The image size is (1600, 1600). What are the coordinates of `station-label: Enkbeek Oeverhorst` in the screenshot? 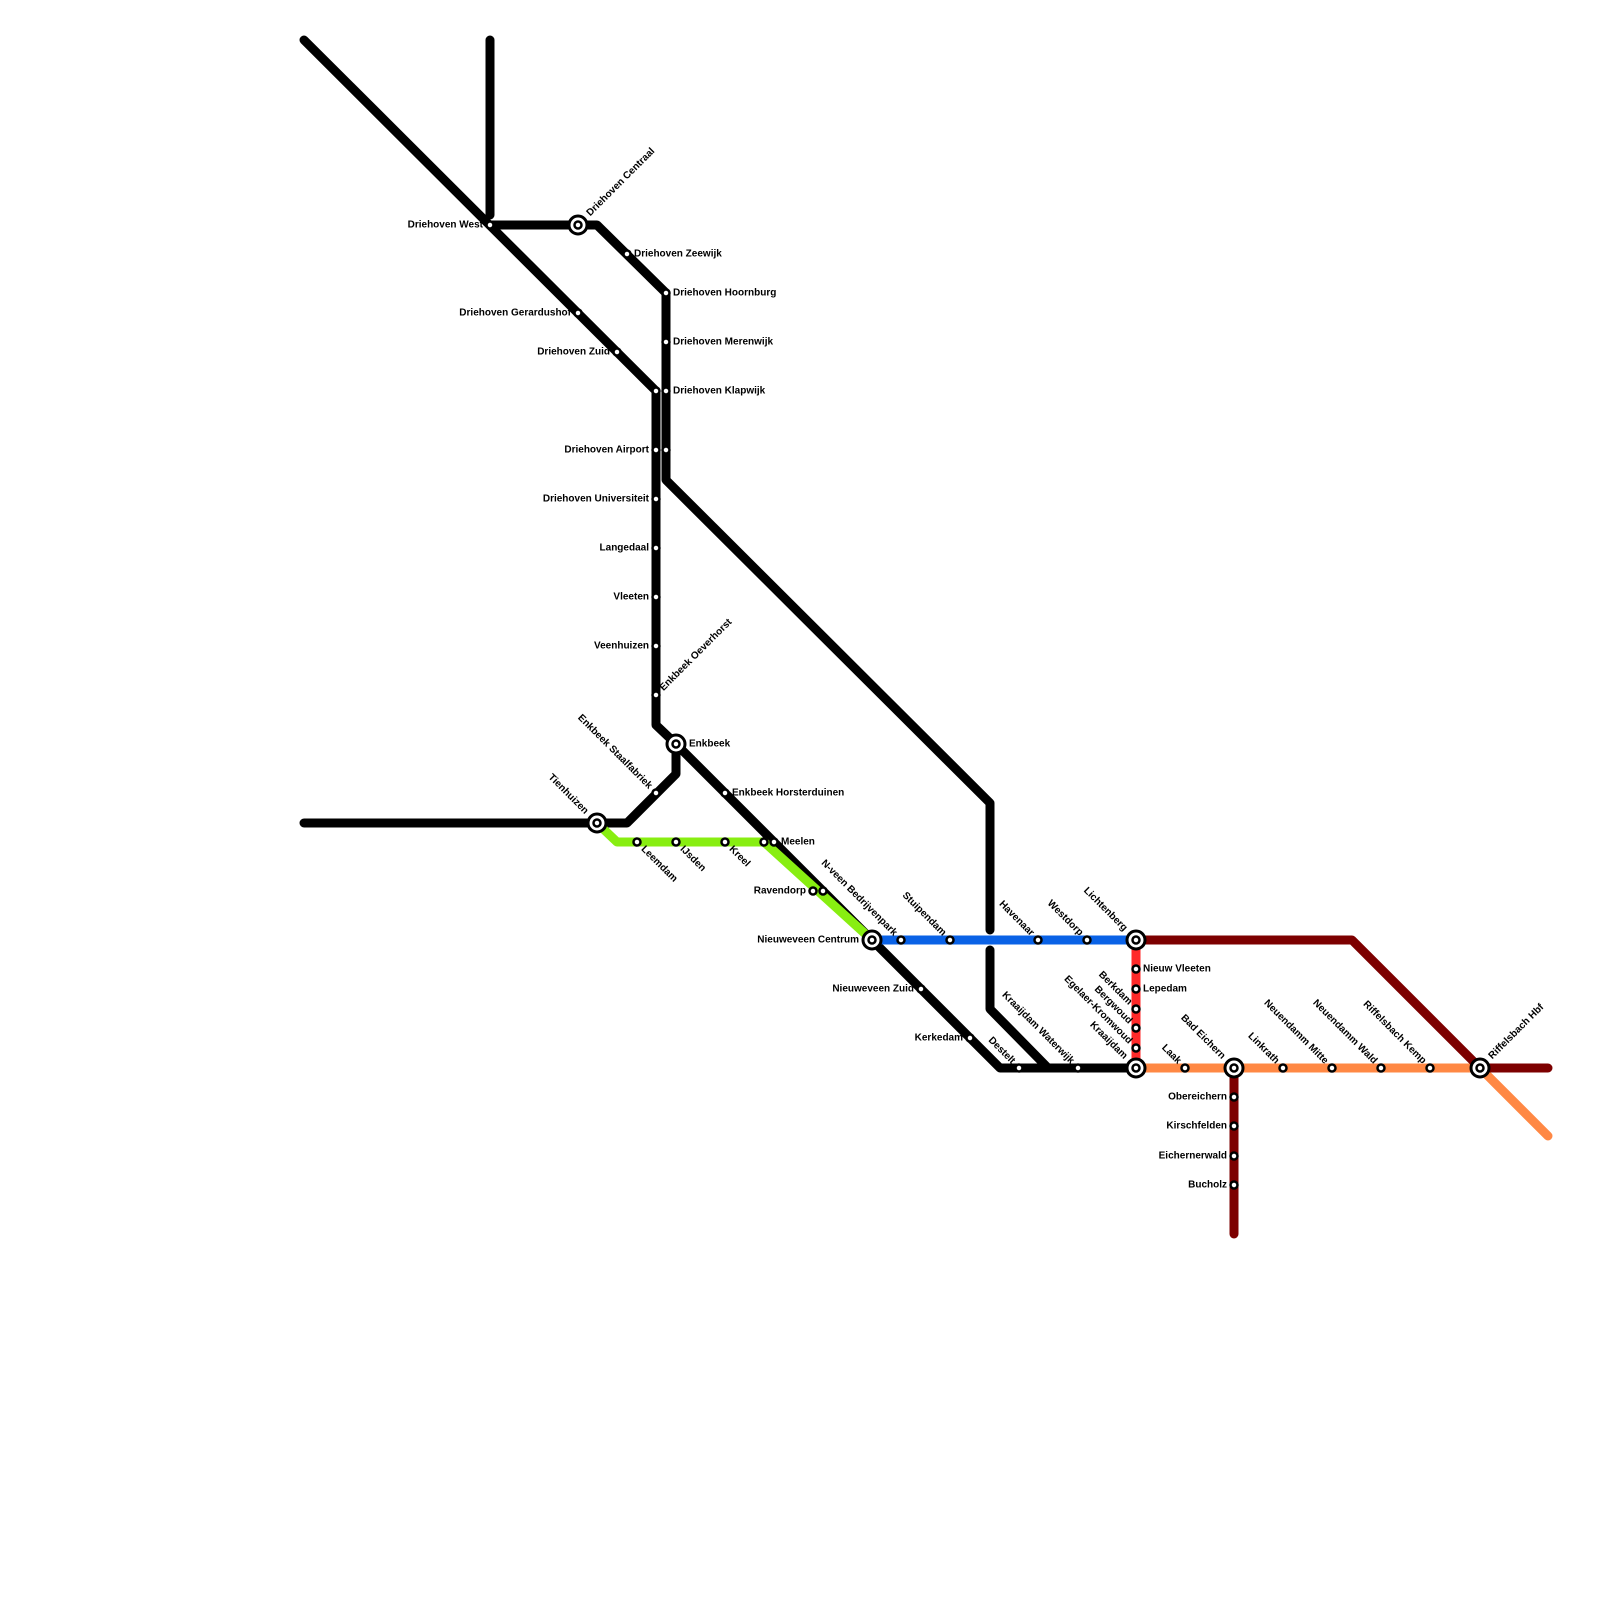 It's located at (696, 654).